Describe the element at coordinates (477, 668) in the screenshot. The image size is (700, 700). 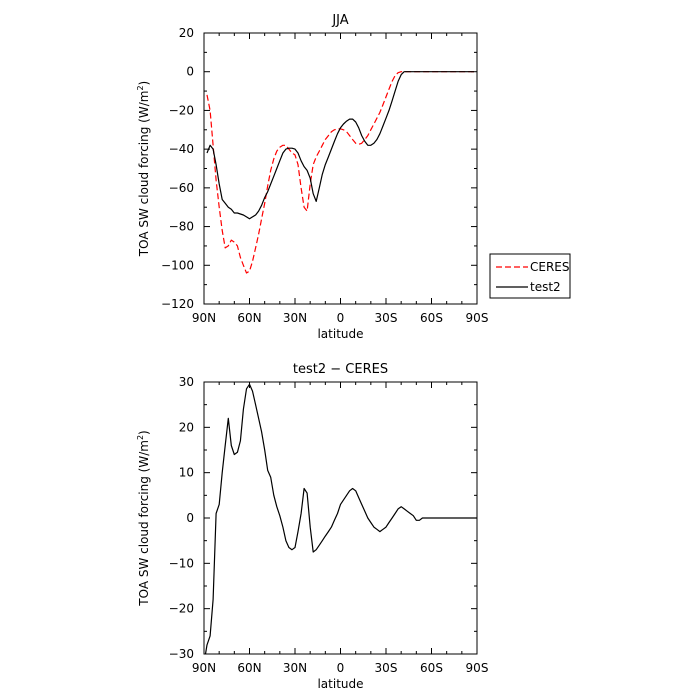
I see `bottom-x-tick-label: 90S` at that location.